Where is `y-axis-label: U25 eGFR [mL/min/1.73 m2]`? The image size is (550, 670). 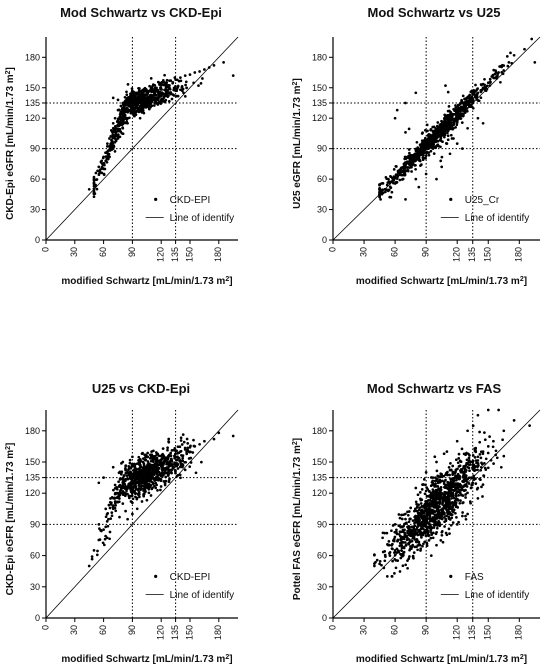 y-axis-label: U25 eGFR [mL/min/1.73 m2] is located at coordinates (298, 143).